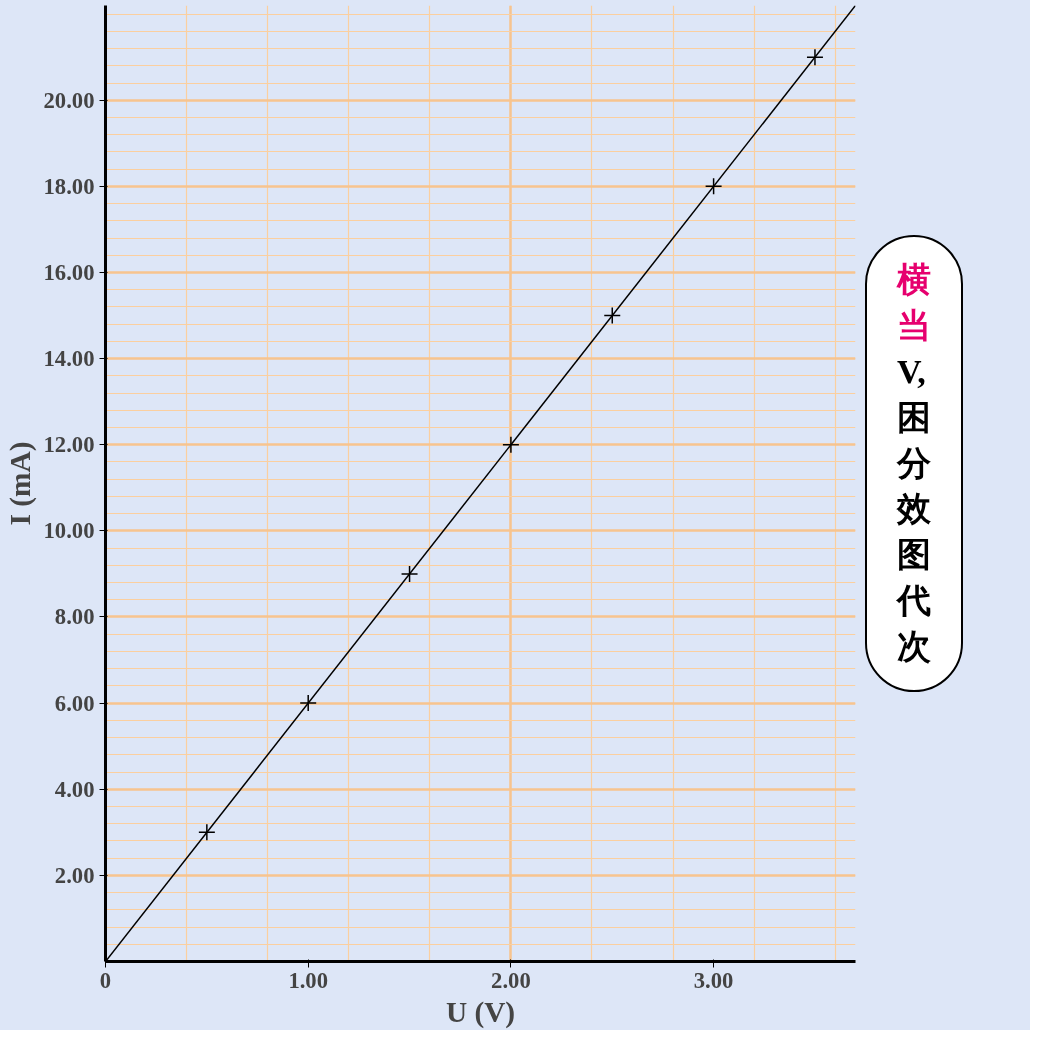 The image size is (1052, 1049). Describe the element at coordinates (69, 445) in the screenshot. I see `y-tick-label: 12.00` at that location.